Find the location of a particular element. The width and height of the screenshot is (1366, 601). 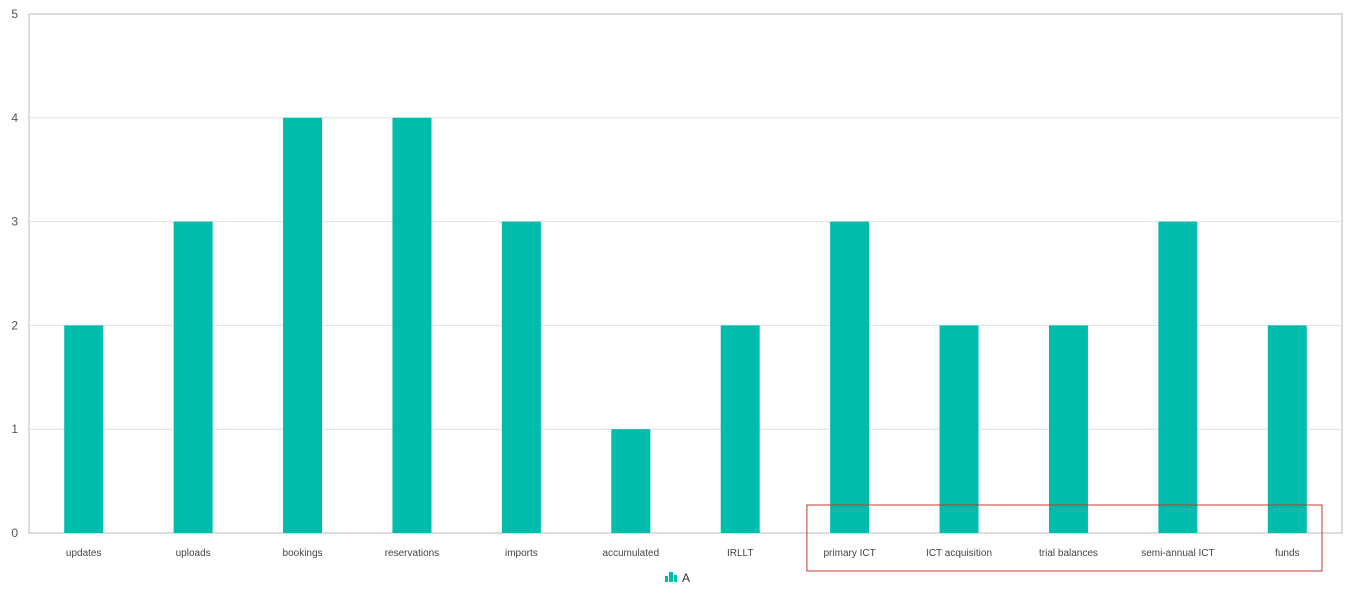

y-tick-label: 1 is located at coordinates (14, 429).